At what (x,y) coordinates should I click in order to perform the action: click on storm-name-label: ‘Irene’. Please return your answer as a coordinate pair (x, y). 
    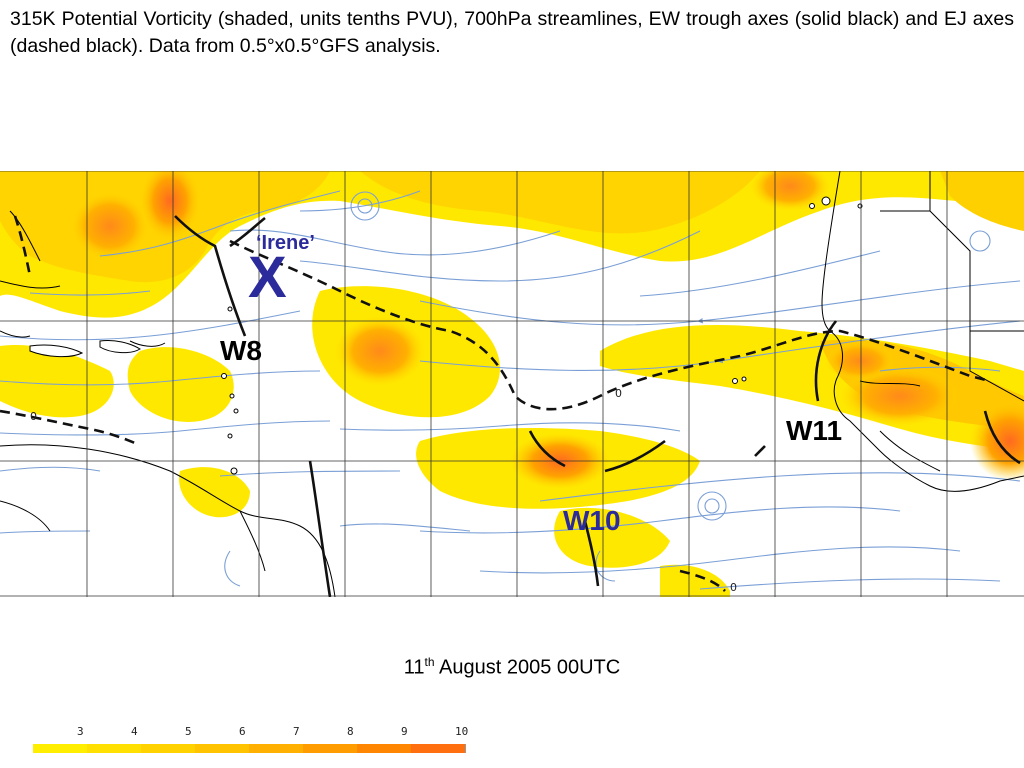
    Looking at the image, I should click on (285, 243).